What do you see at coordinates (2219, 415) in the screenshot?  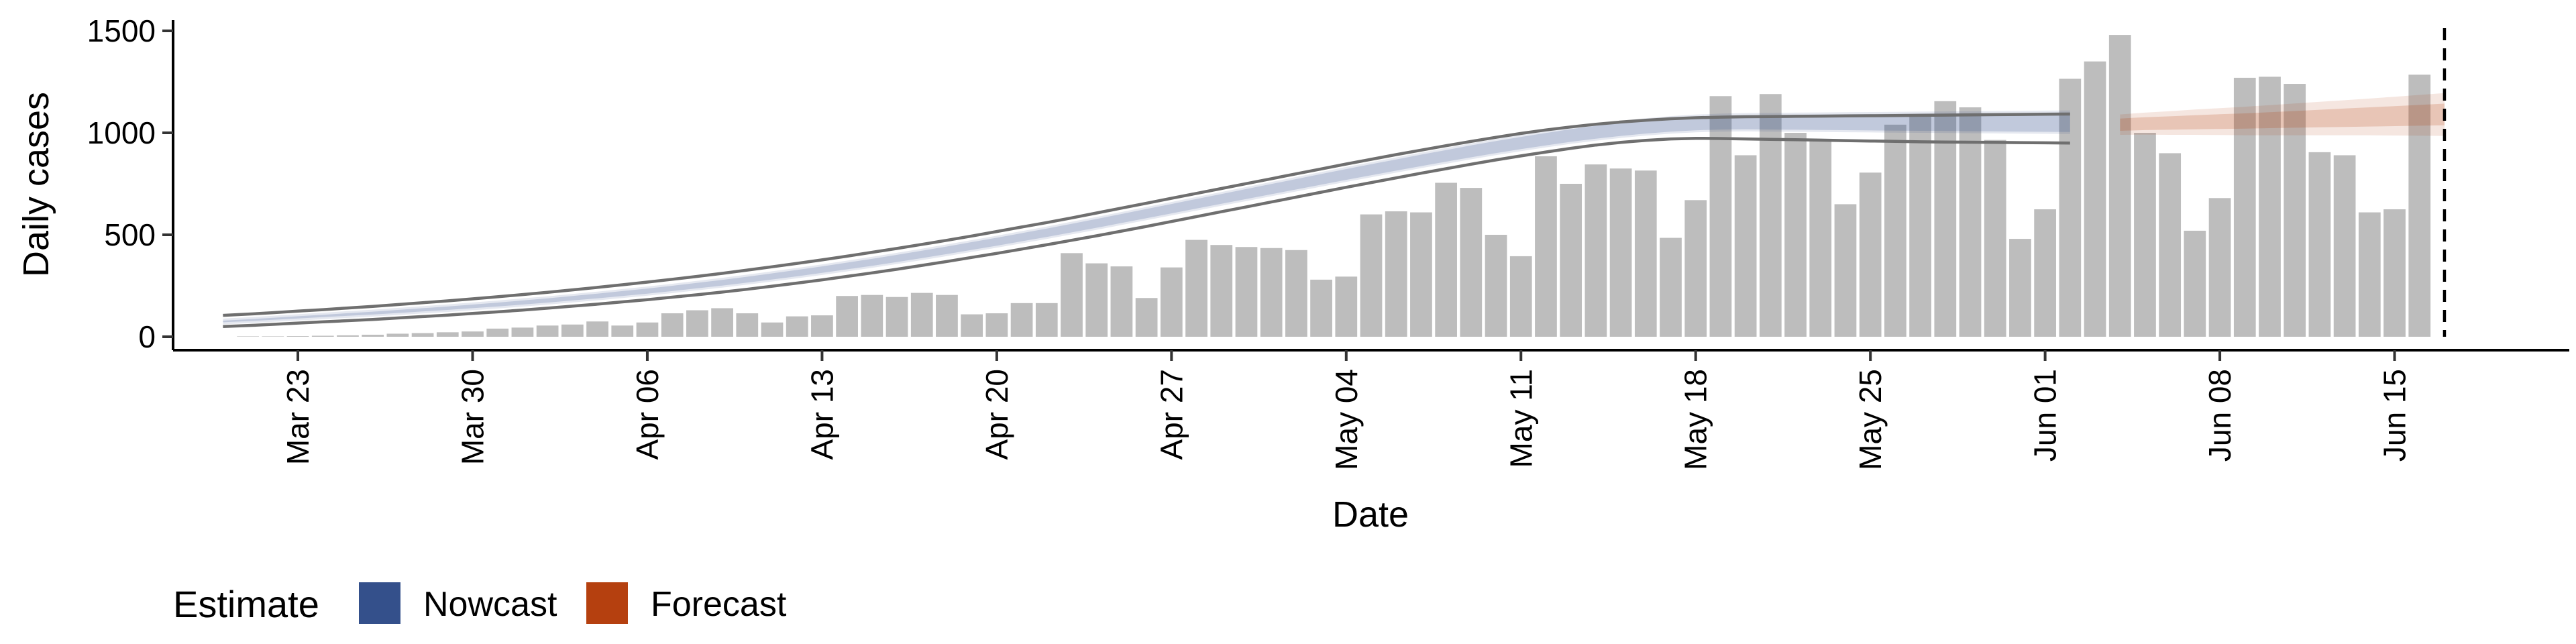 I see `x-tick-label: Jun 08` at bounding box center [2219, 415].